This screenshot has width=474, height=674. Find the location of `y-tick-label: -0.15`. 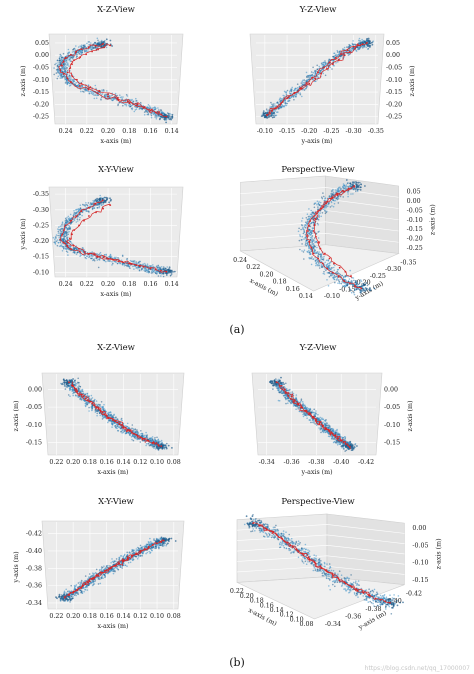

y-tick-label: -0.15 is located at coordinates (41, 92).